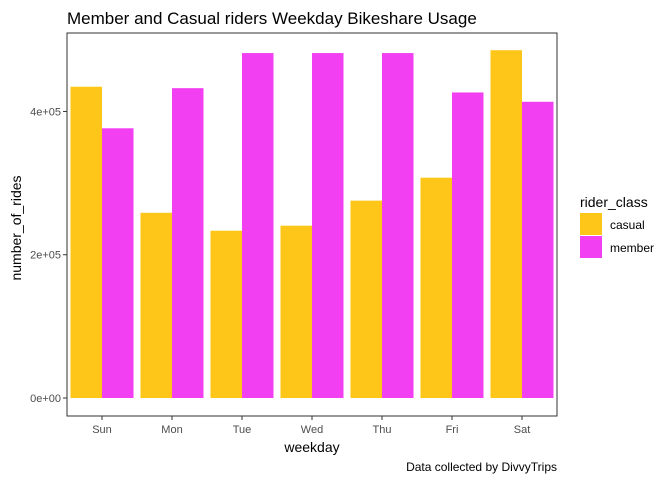 This screenshot has width=672, height=480. What do you see at coordinates (591, 224) in the screenshot?
I see `legend-swatch-casual` at bounding box center [591, 224].